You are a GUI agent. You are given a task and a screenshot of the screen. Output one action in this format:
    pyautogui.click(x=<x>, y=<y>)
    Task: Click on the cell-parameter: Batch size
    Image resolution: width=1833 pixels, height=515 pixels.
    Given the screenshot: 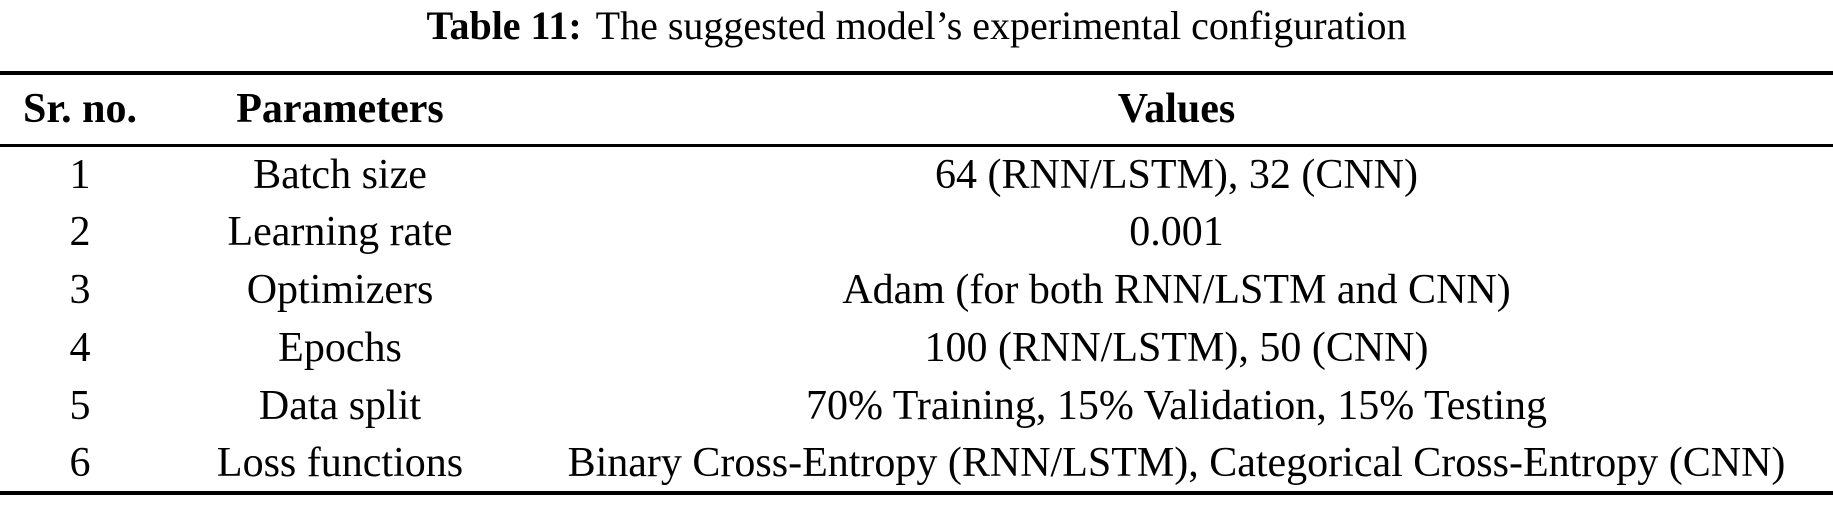 What is the action you would take?
    pyautogui.click(x=340, y=174)
    